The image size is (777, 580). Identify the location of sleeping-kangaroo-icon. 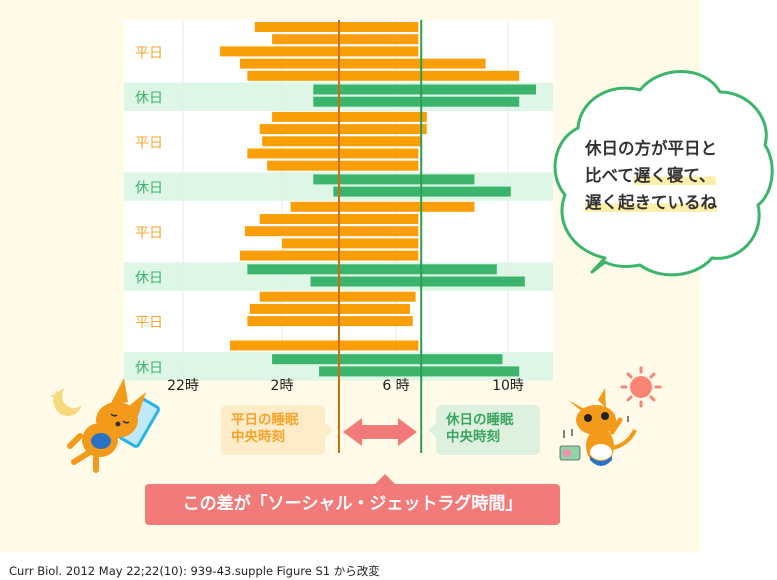
(113, 425).